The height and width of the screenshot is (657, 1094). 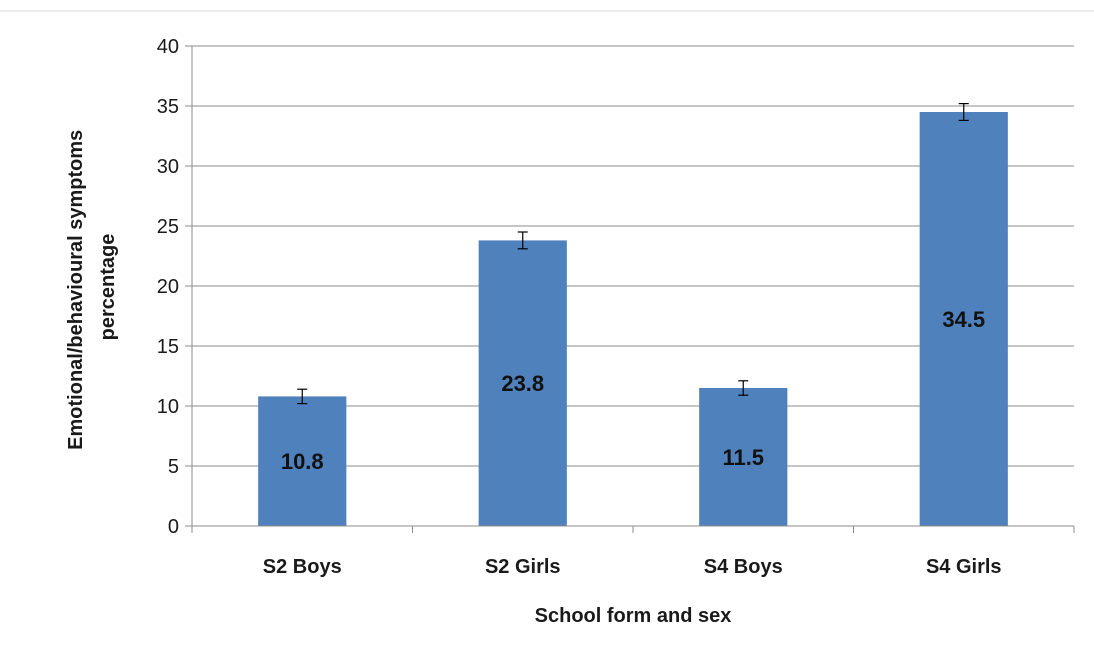 What do you see at coordinates (523, 567) in the screenshot?
I see `x-tick-label-1: S2 Girls` at bounding box center [523, 567].